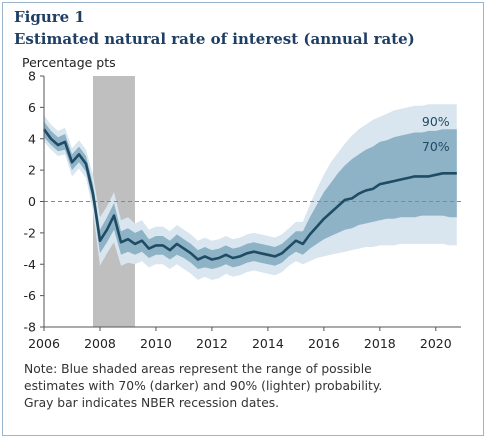 Image resolution: width=488 pixels, height=440 pixels. Describe the element at coordinates (32, 107) in the screenshot. I see `y-tick-label: 6` at that location.